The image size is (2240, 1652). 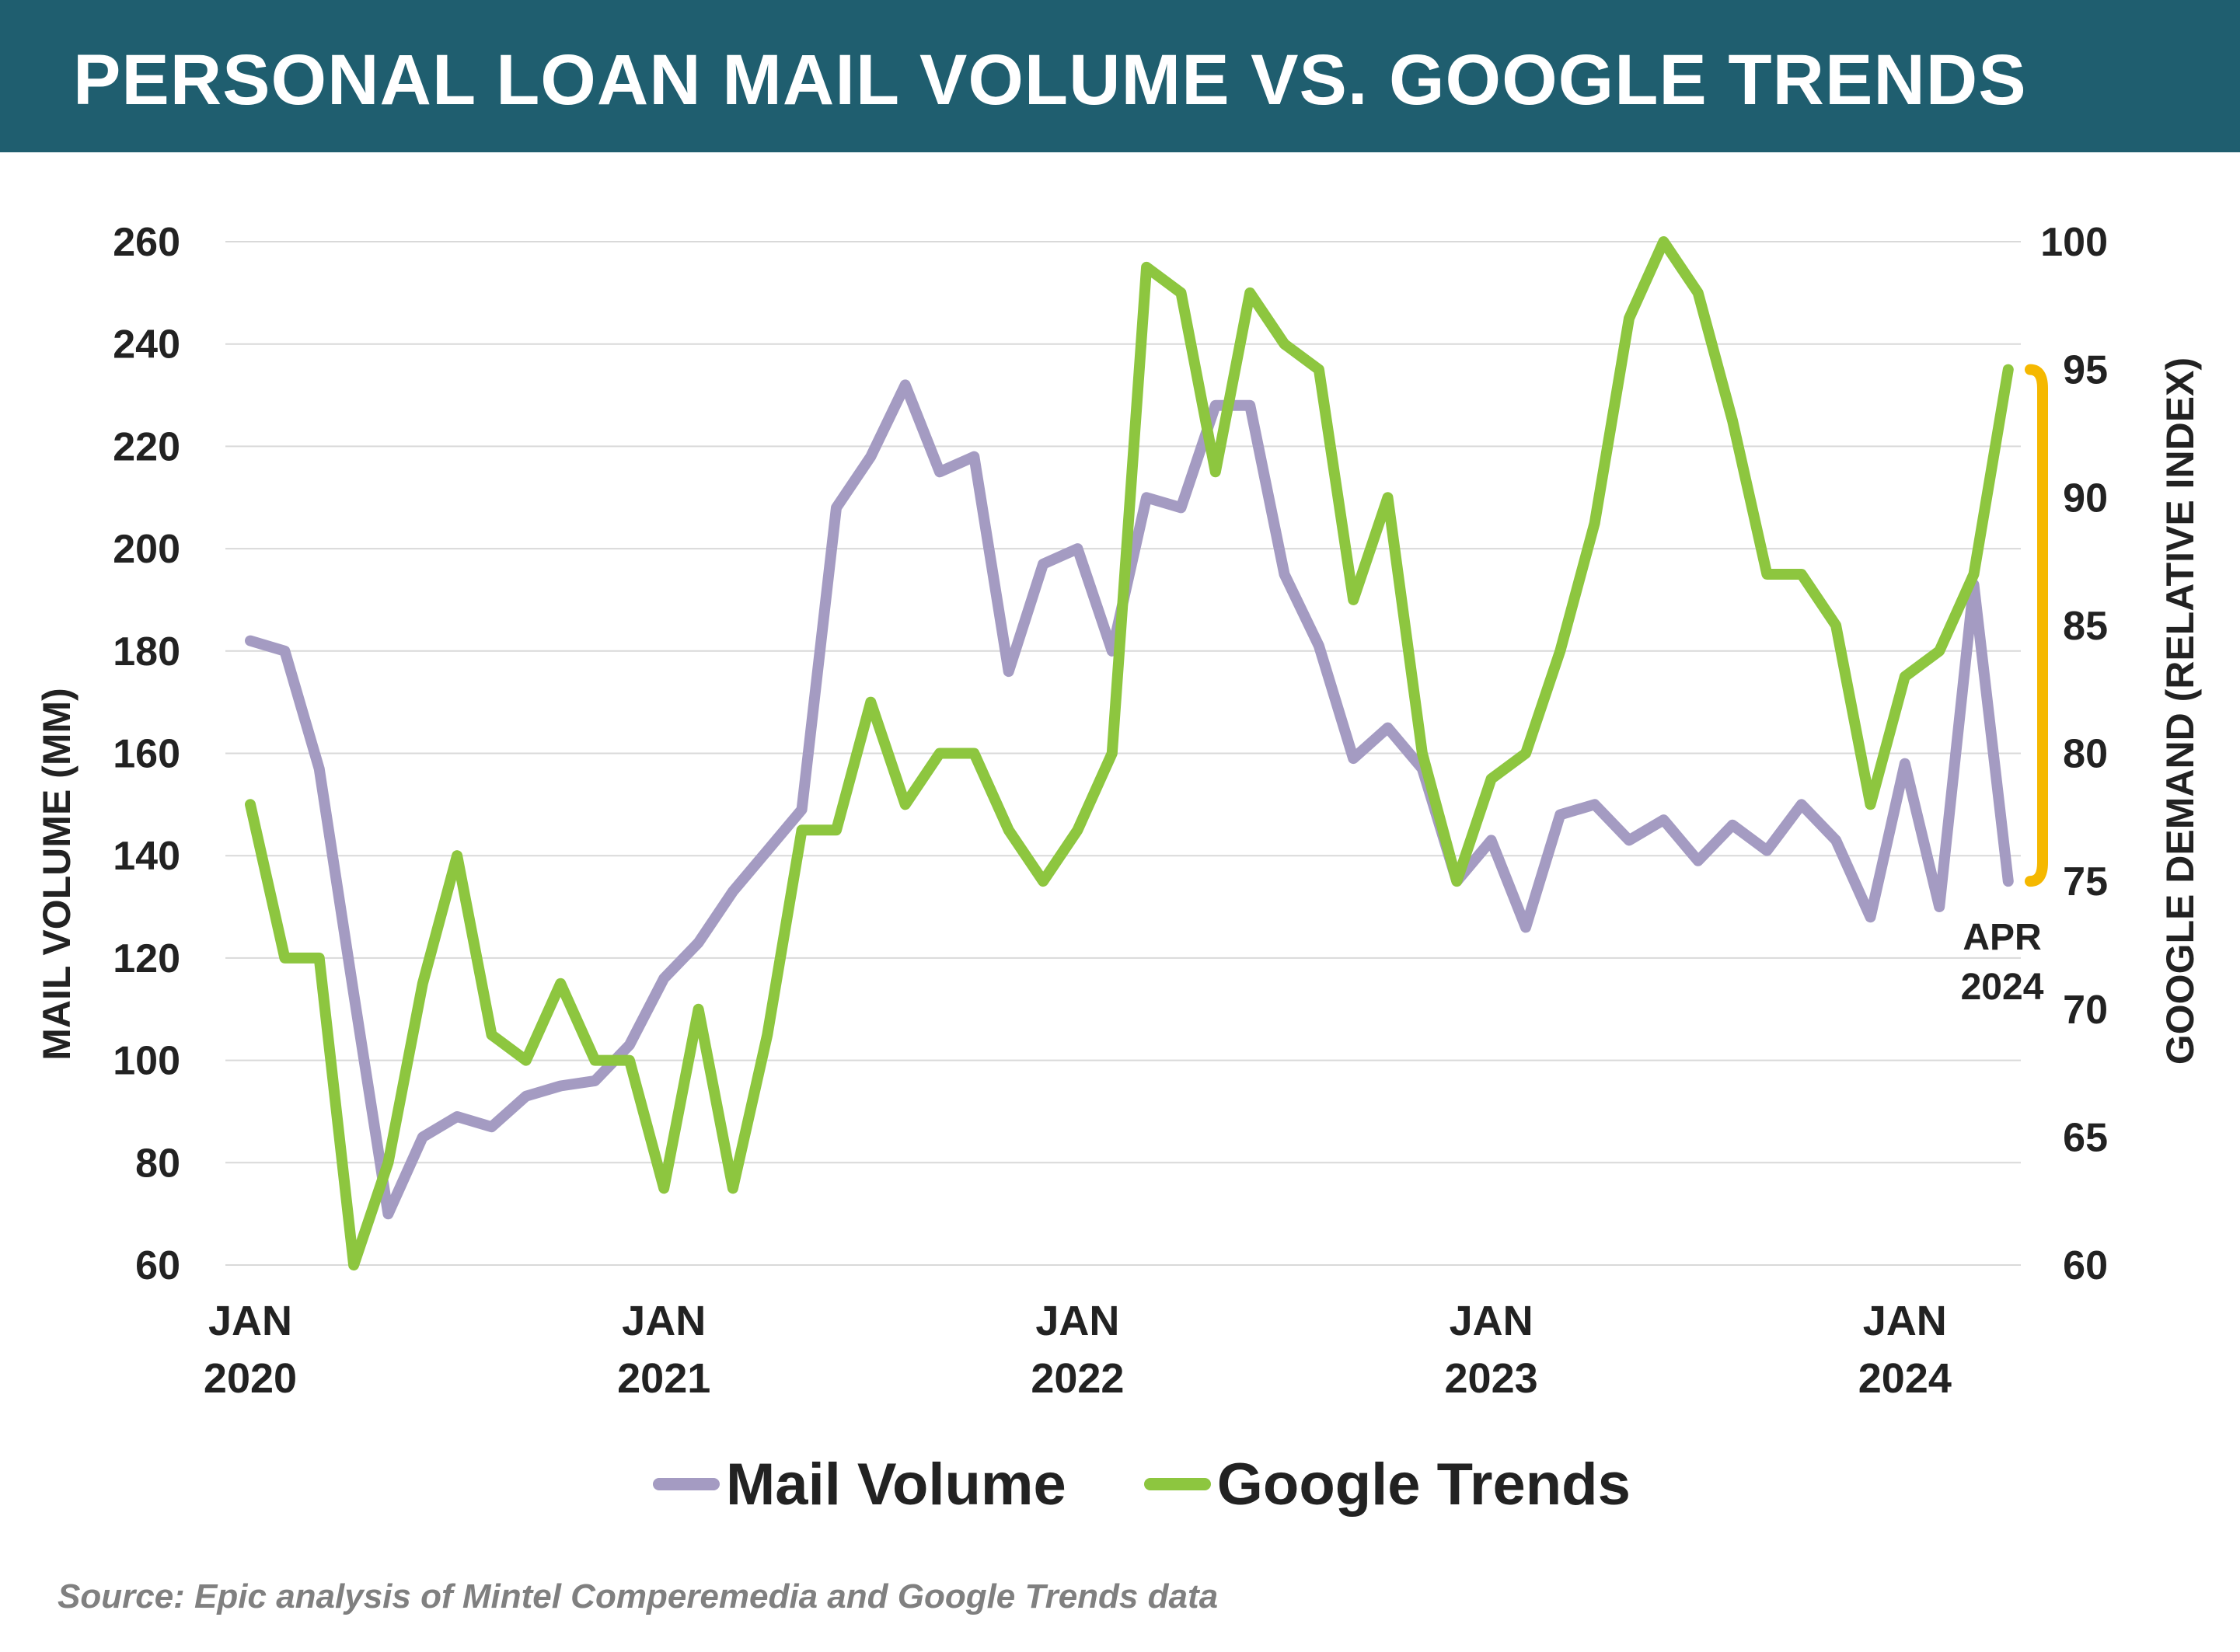 I want to click on right-axis-title: GOOGLE DEMAND (RELATIVE INDEX), so click(x=2180, y=711).